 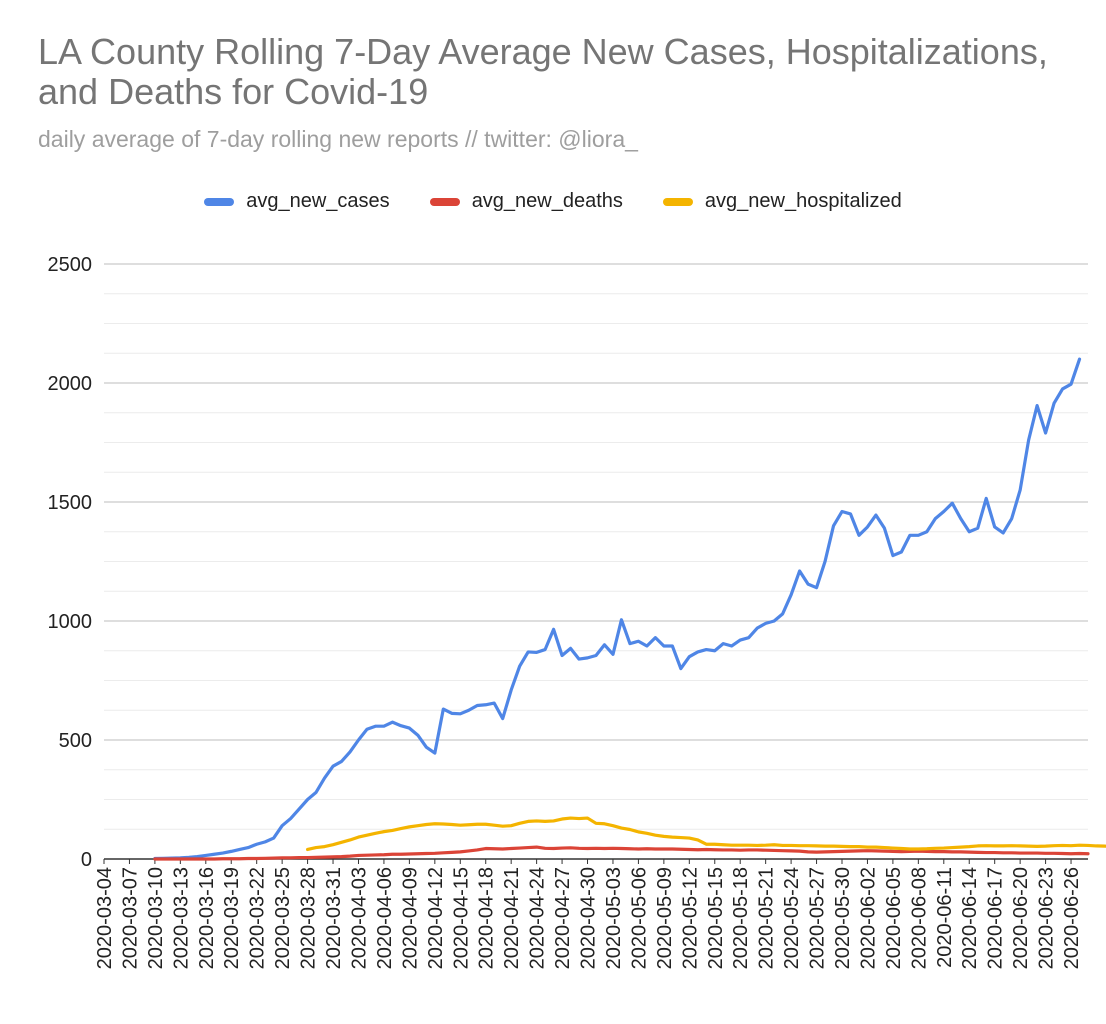 What do you see at coordinates (130, 918) in the screenshot?
I see `x-tick-label: 2020-03-07` at bounding box center [130, 918].